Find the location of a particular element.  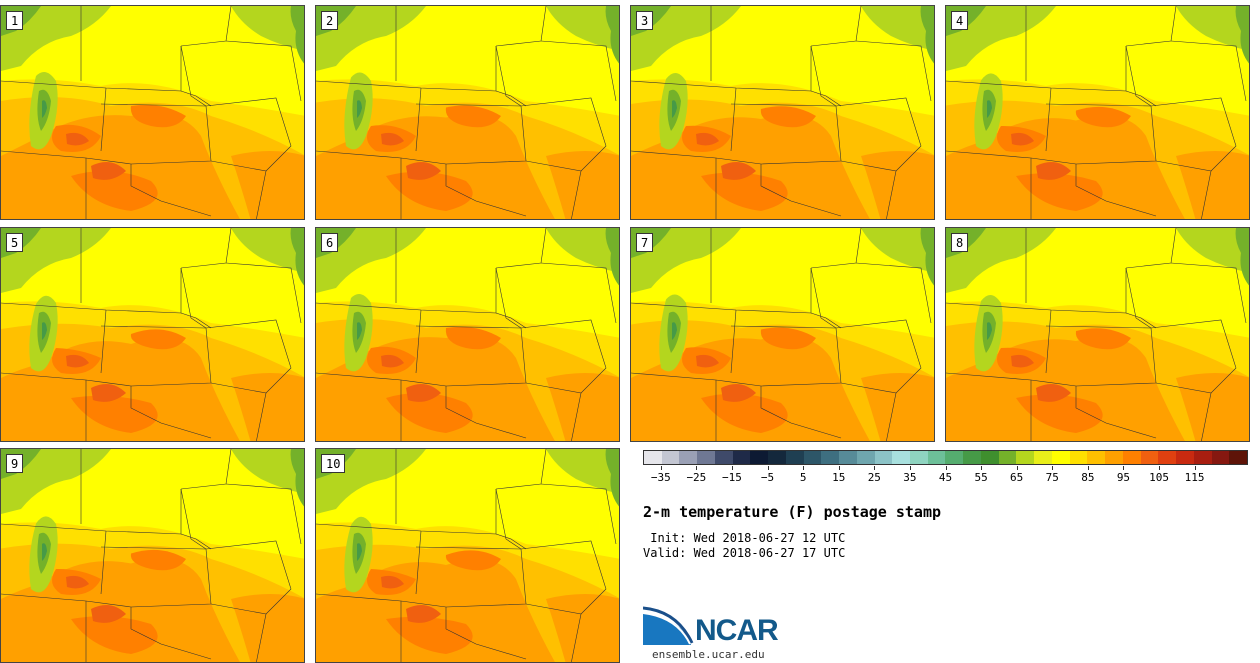

ensemble-member-panel: 10 is located at coordinates (467, 555).